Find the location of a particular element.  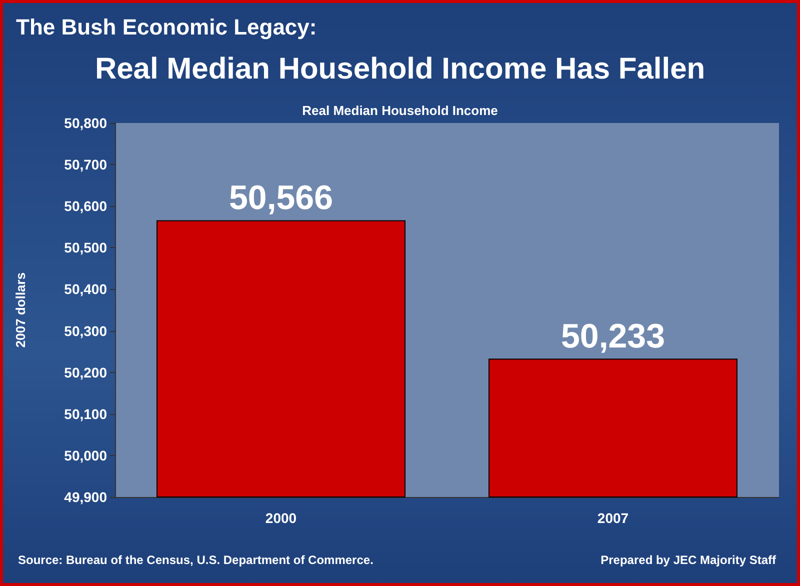

data-label: 50,566 is located at coordinates (281, 198).